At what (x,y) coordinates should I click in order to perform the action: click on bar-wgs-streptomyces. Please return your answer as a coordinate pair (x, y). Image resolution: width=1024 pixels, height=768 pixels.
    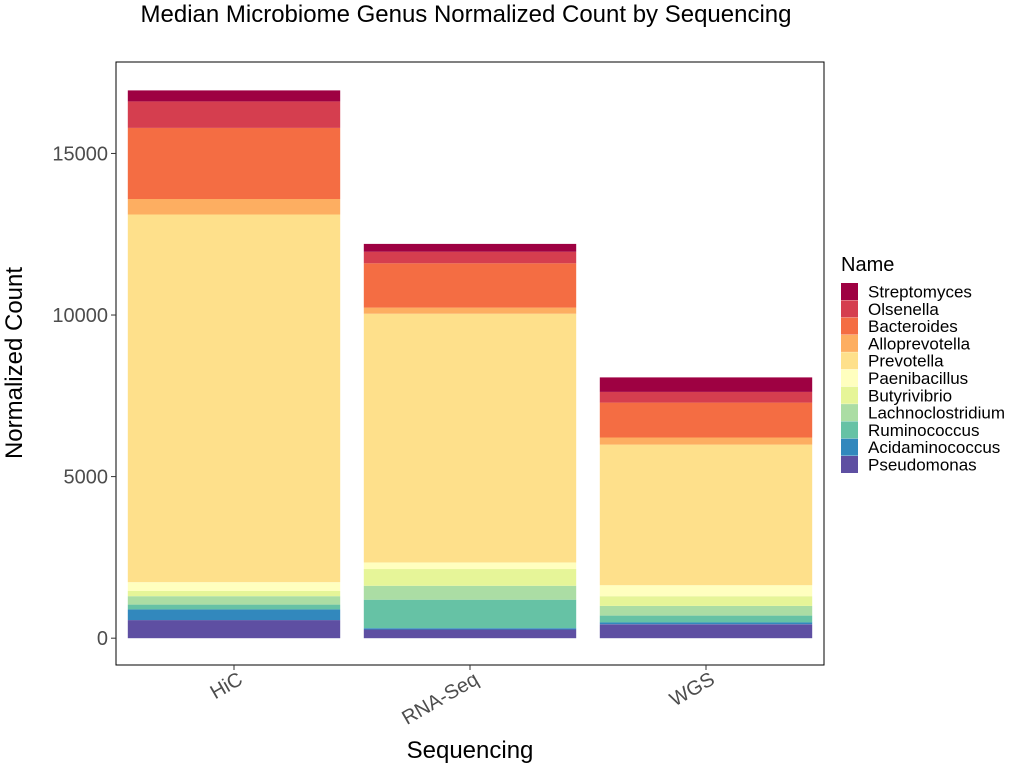
    Looking at the image, I should click on (706, 384).